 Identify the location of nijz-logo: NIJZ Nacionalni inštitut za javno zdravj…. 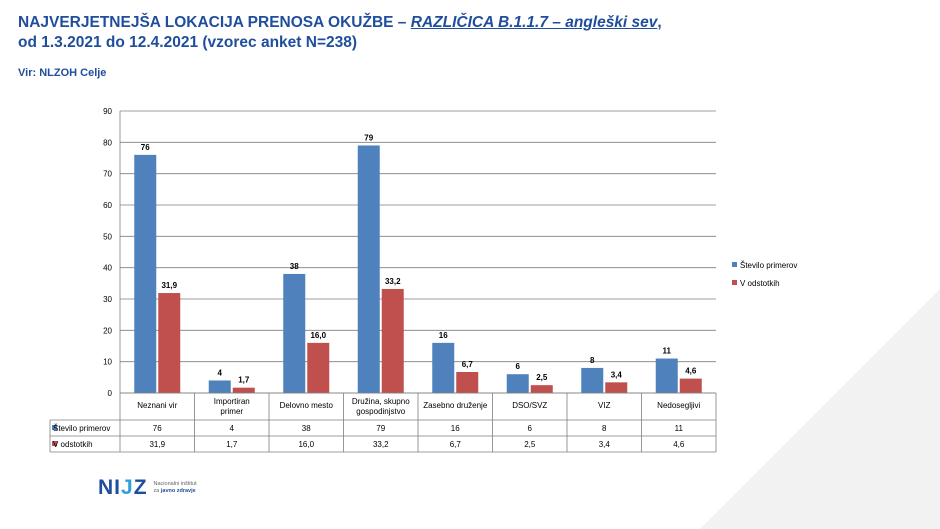
(147, 488).